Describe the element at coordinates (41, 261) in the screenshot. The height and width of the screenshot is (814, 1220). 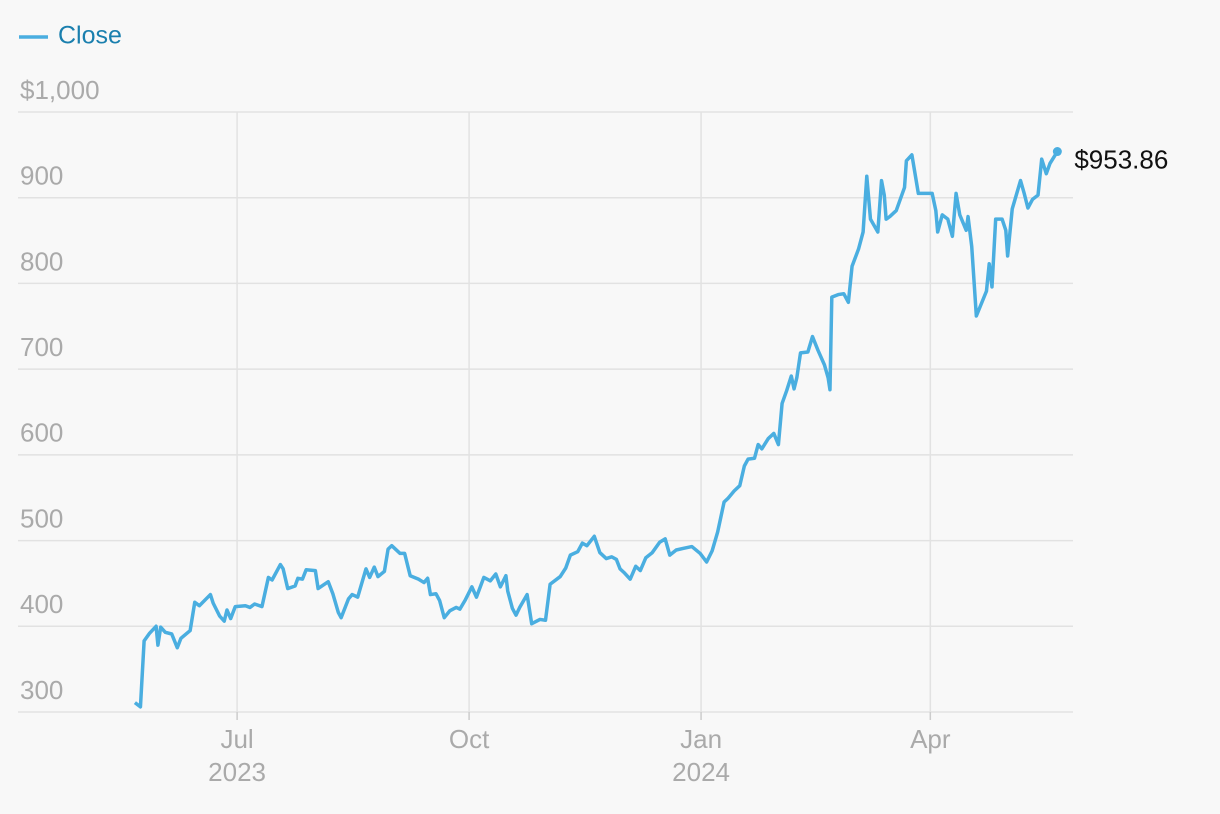
I see `y-tick-label: 800` at that location.